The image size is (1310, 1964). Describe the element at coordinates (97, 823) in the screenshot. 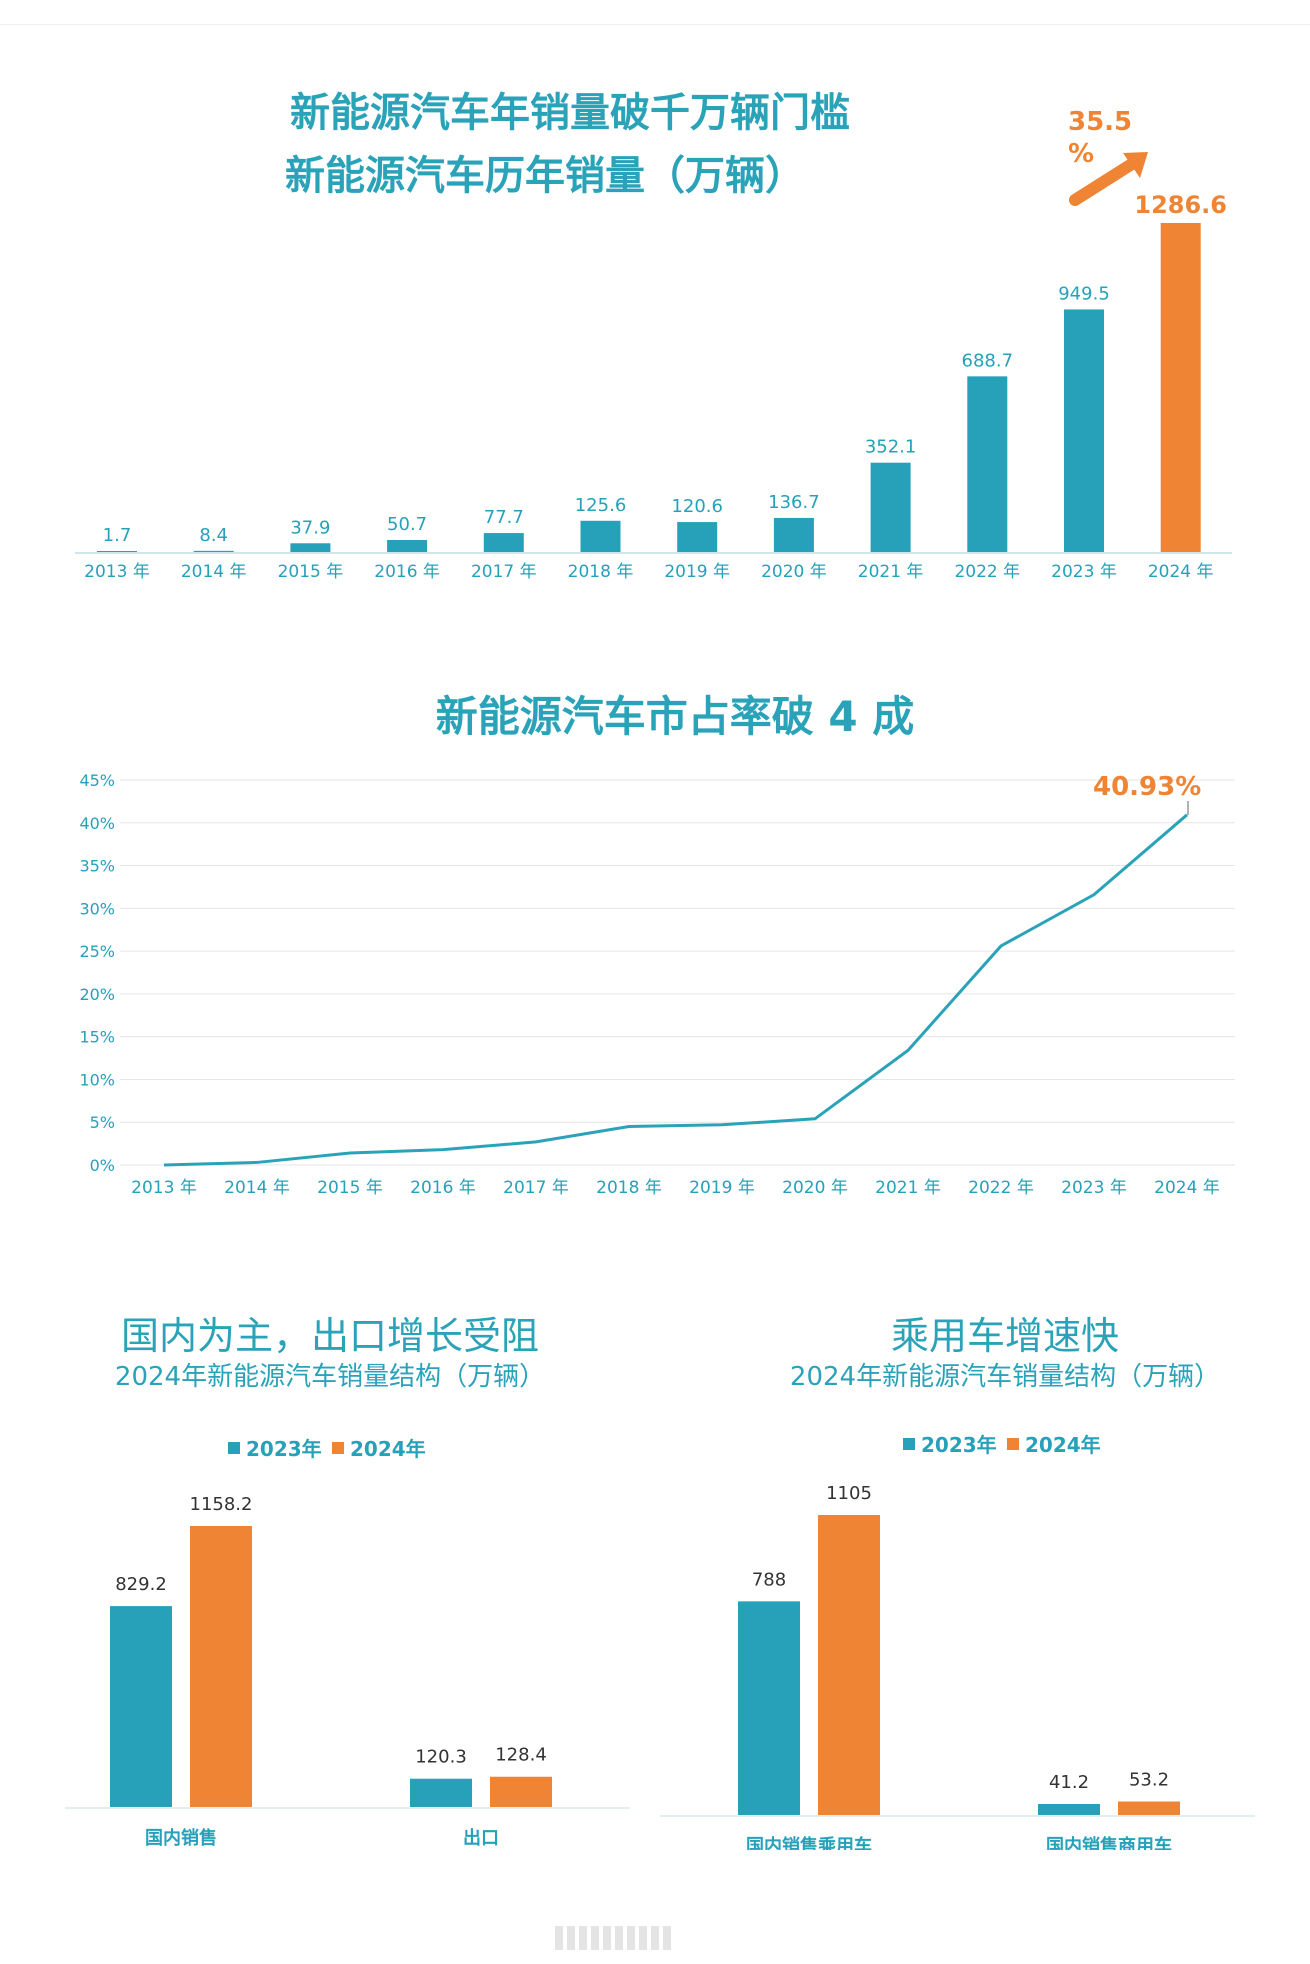

I see `y-tick-label: 40%` at that location.